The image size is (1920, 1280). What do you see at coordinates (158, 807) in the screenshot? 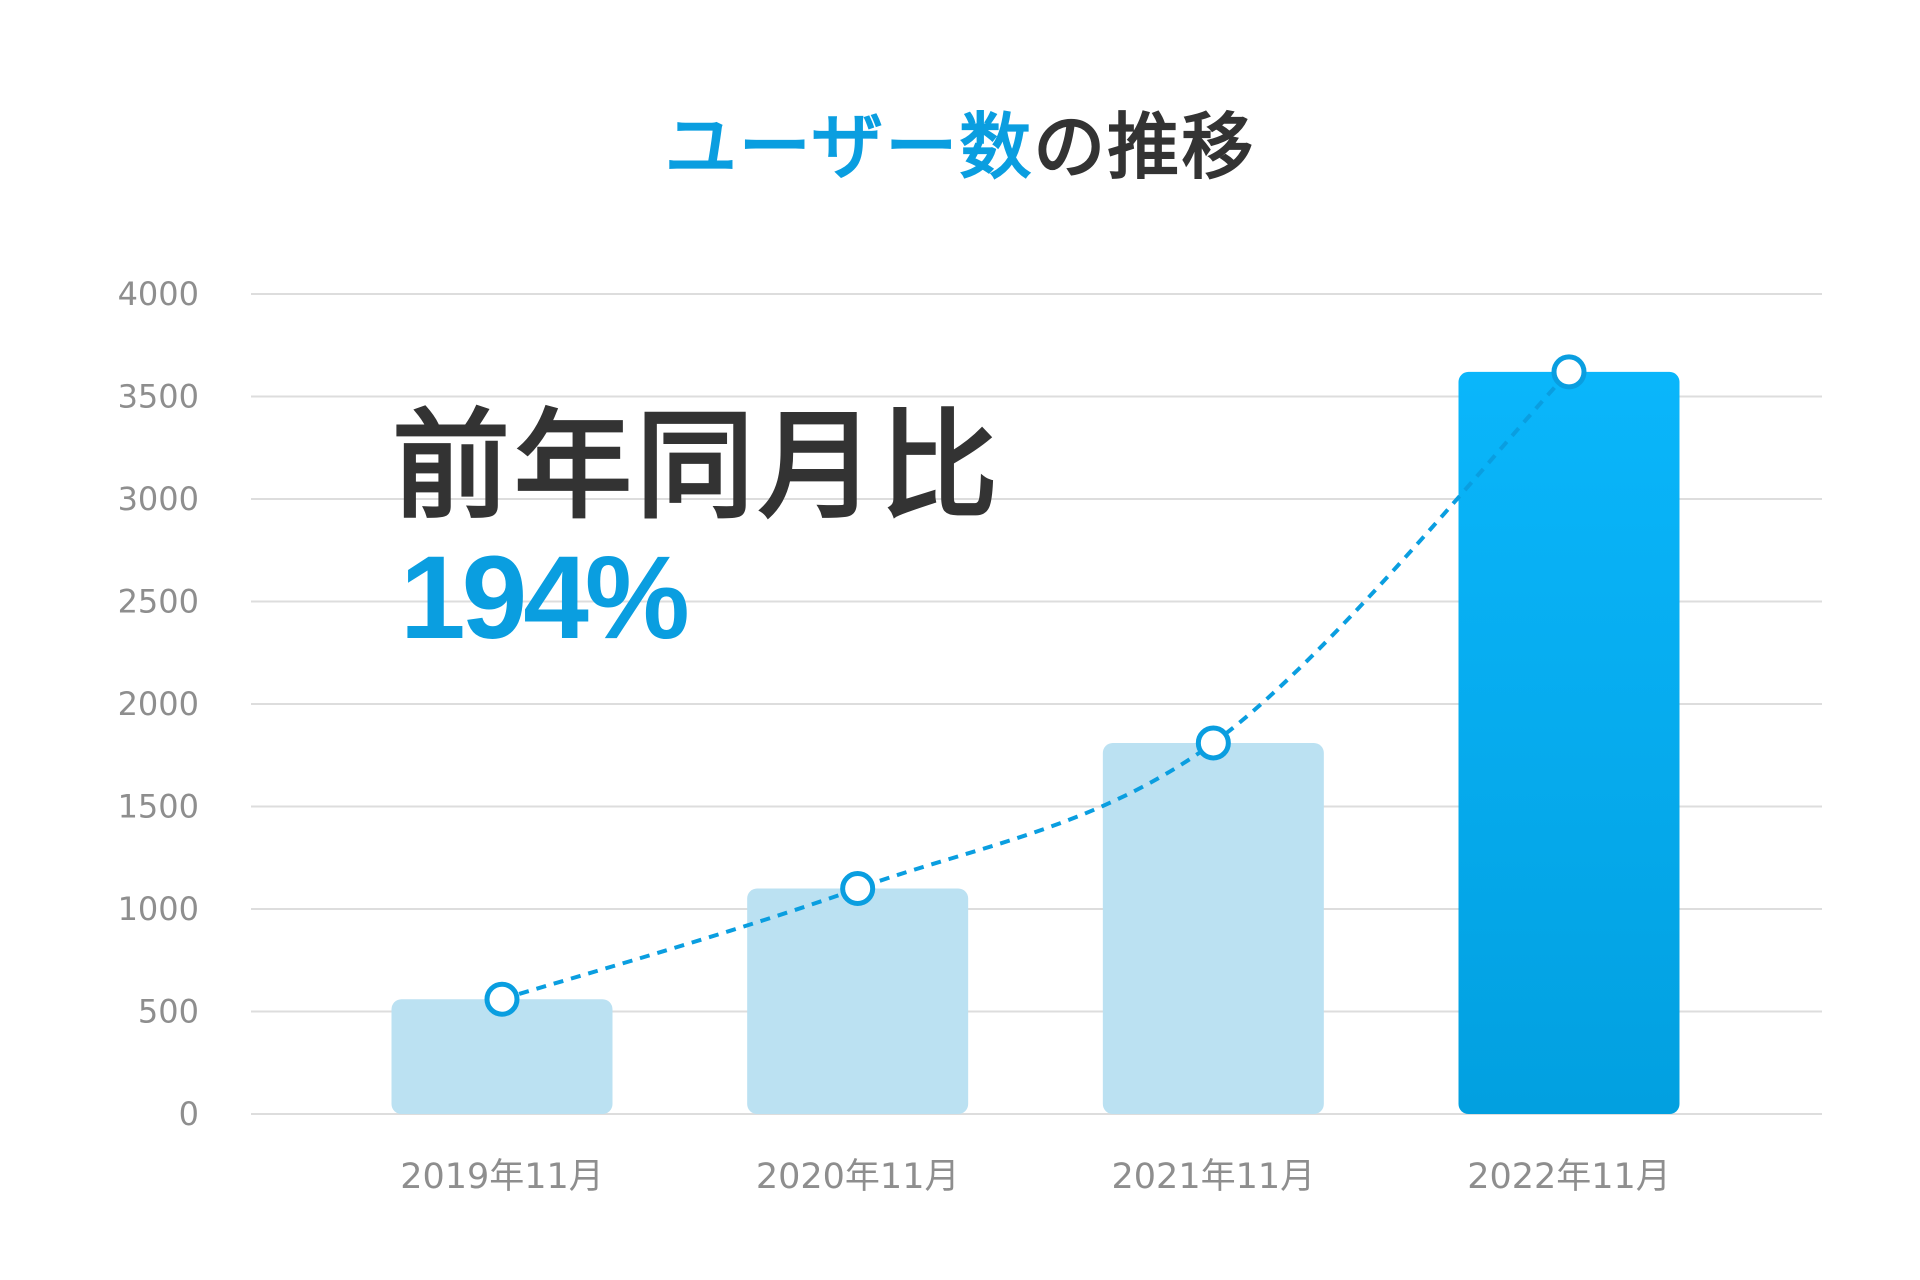
I see `y-tick-label: 1500` at bounding box center [158, 807].